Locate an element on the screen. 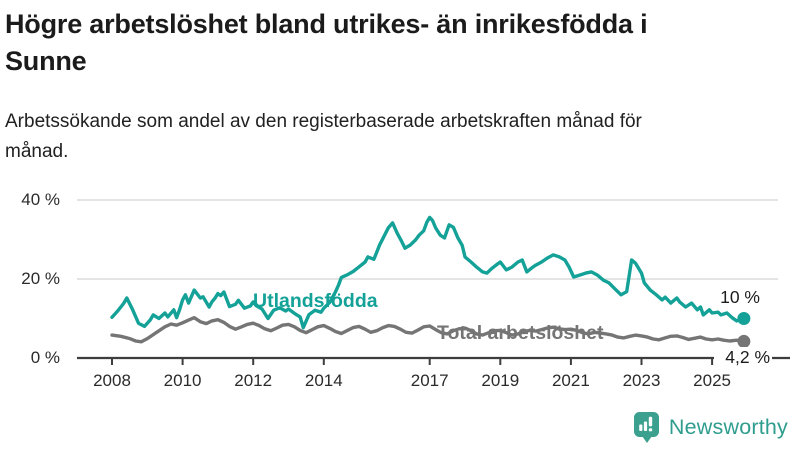 The width and height of the screenshot is (800, 450). y-tick-label-0: 0 % is located at coordinates (45, 357).